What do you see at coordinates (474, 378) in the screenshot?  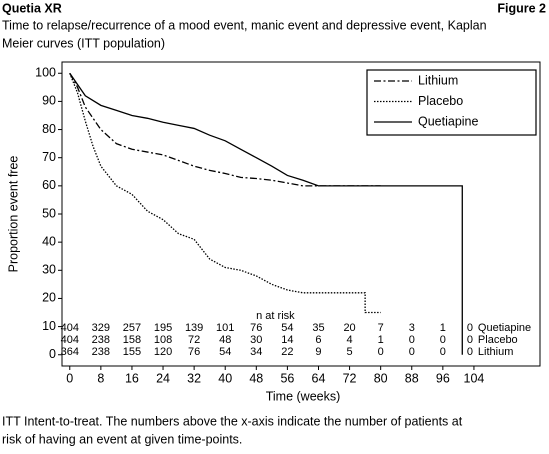 I see `x-tick-label: 104` at bounding box center [474, 378].